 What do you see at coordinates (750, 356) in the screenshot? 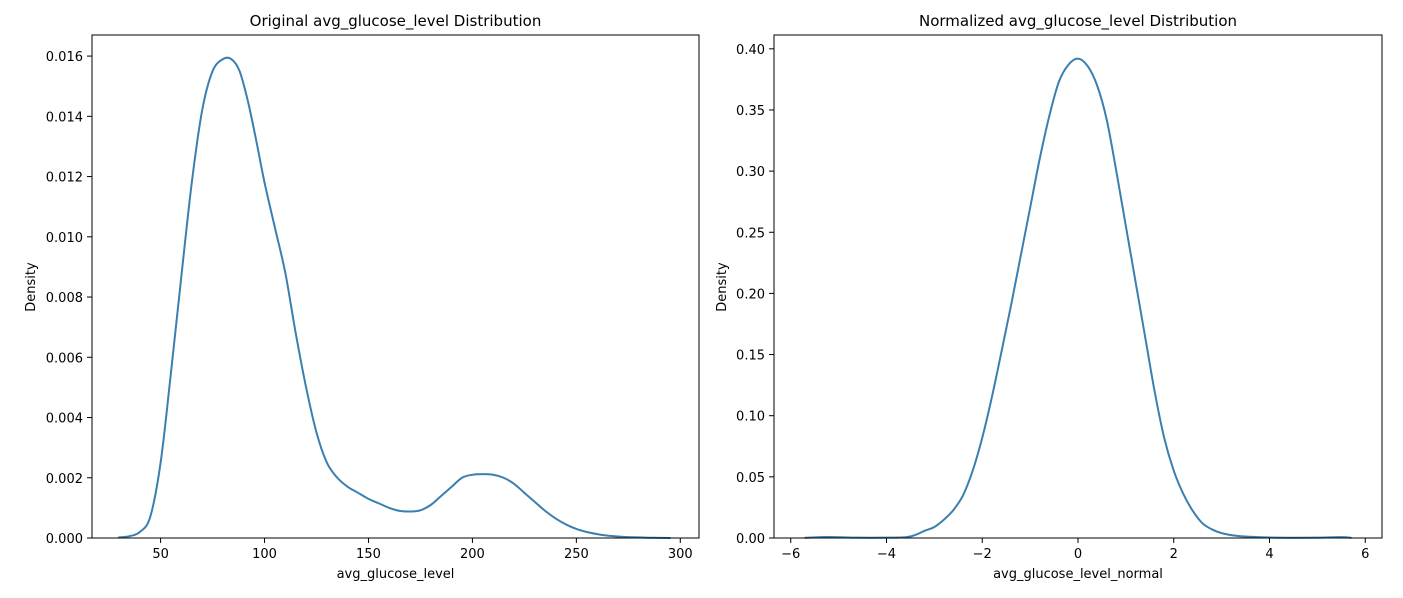
I see `y-tick-label: 0.15` at bounding box center [750, 356].